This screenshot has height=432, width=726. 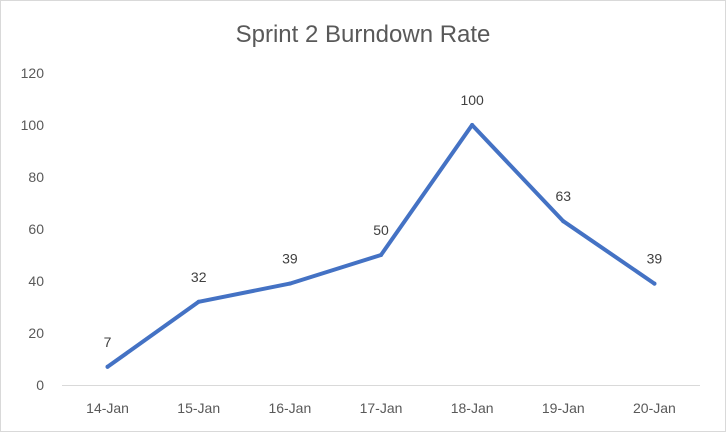 I want to click on data-label: 100, so click(x=472, y=100).